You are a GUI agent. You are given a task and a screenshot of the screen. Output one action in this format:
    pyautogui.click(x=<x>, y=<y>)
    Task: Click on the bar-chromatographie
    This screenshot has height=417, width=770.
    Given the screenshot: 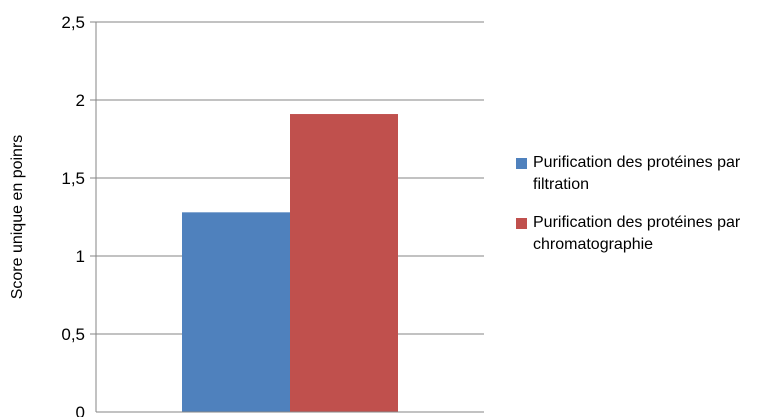 What is the action you would take?
    pyautogui.click(x=344, y=263)
    